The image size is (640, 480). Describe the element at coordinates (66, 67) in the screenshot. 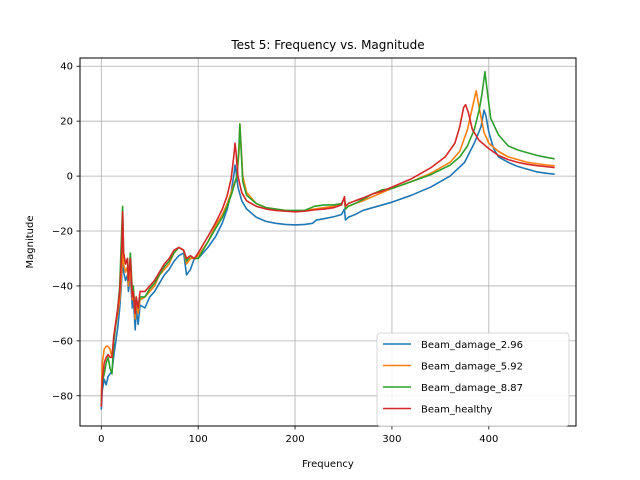

I see `y-tick-label: 40` at that location.